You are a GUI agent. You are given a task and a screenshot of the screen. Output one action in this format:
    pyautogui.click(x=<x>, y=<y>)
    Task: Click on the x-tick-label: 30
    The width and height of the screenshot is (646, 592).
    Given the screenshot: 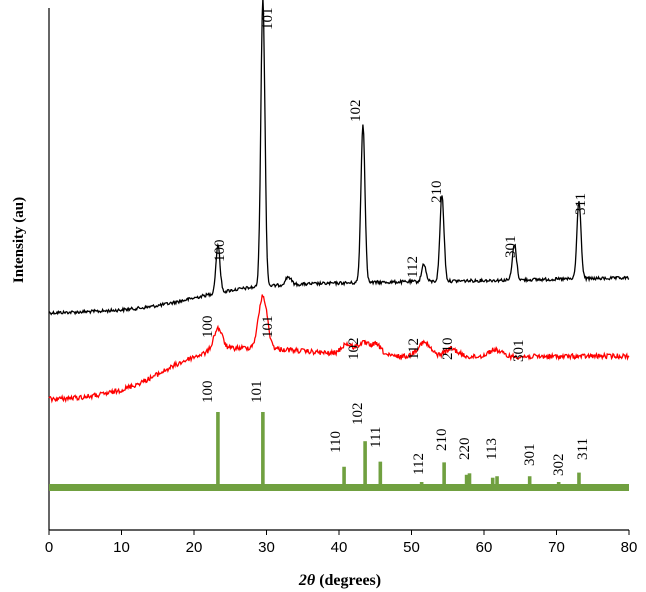 What is the action you would take?
    pyautogui.click(x=266, y=547)
    